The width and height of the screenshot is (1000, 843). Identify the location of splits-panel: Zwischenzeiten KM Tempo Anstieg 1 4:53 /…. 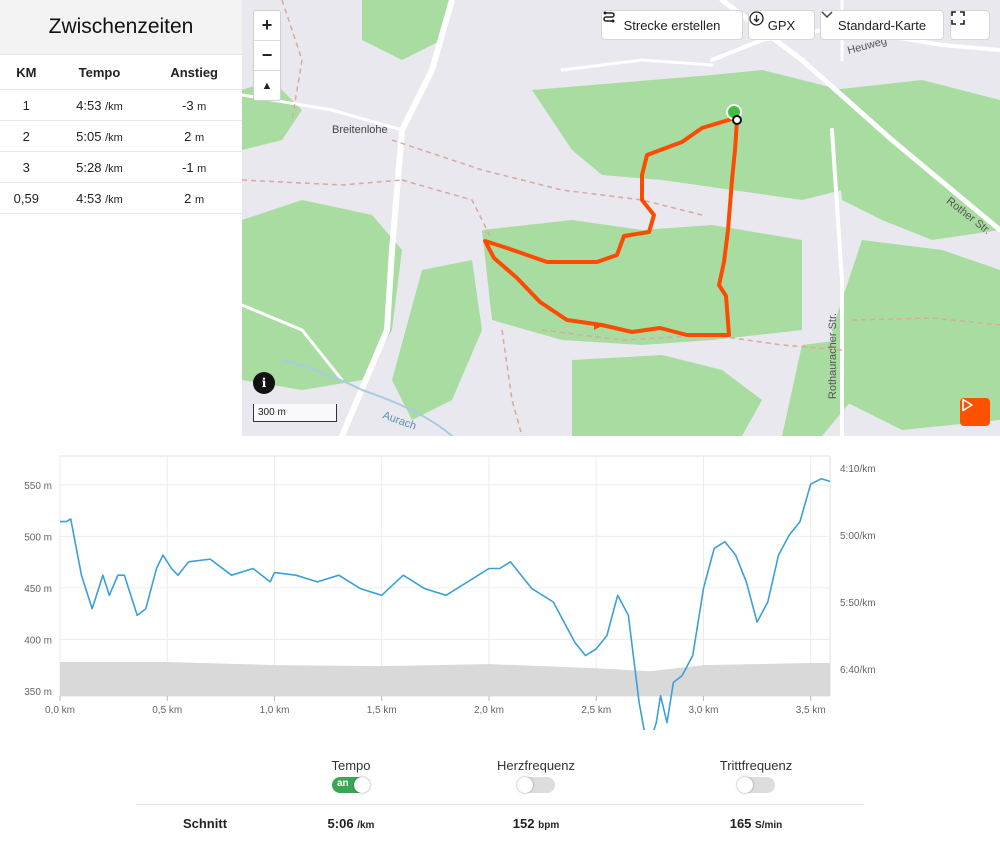
(121, 218).